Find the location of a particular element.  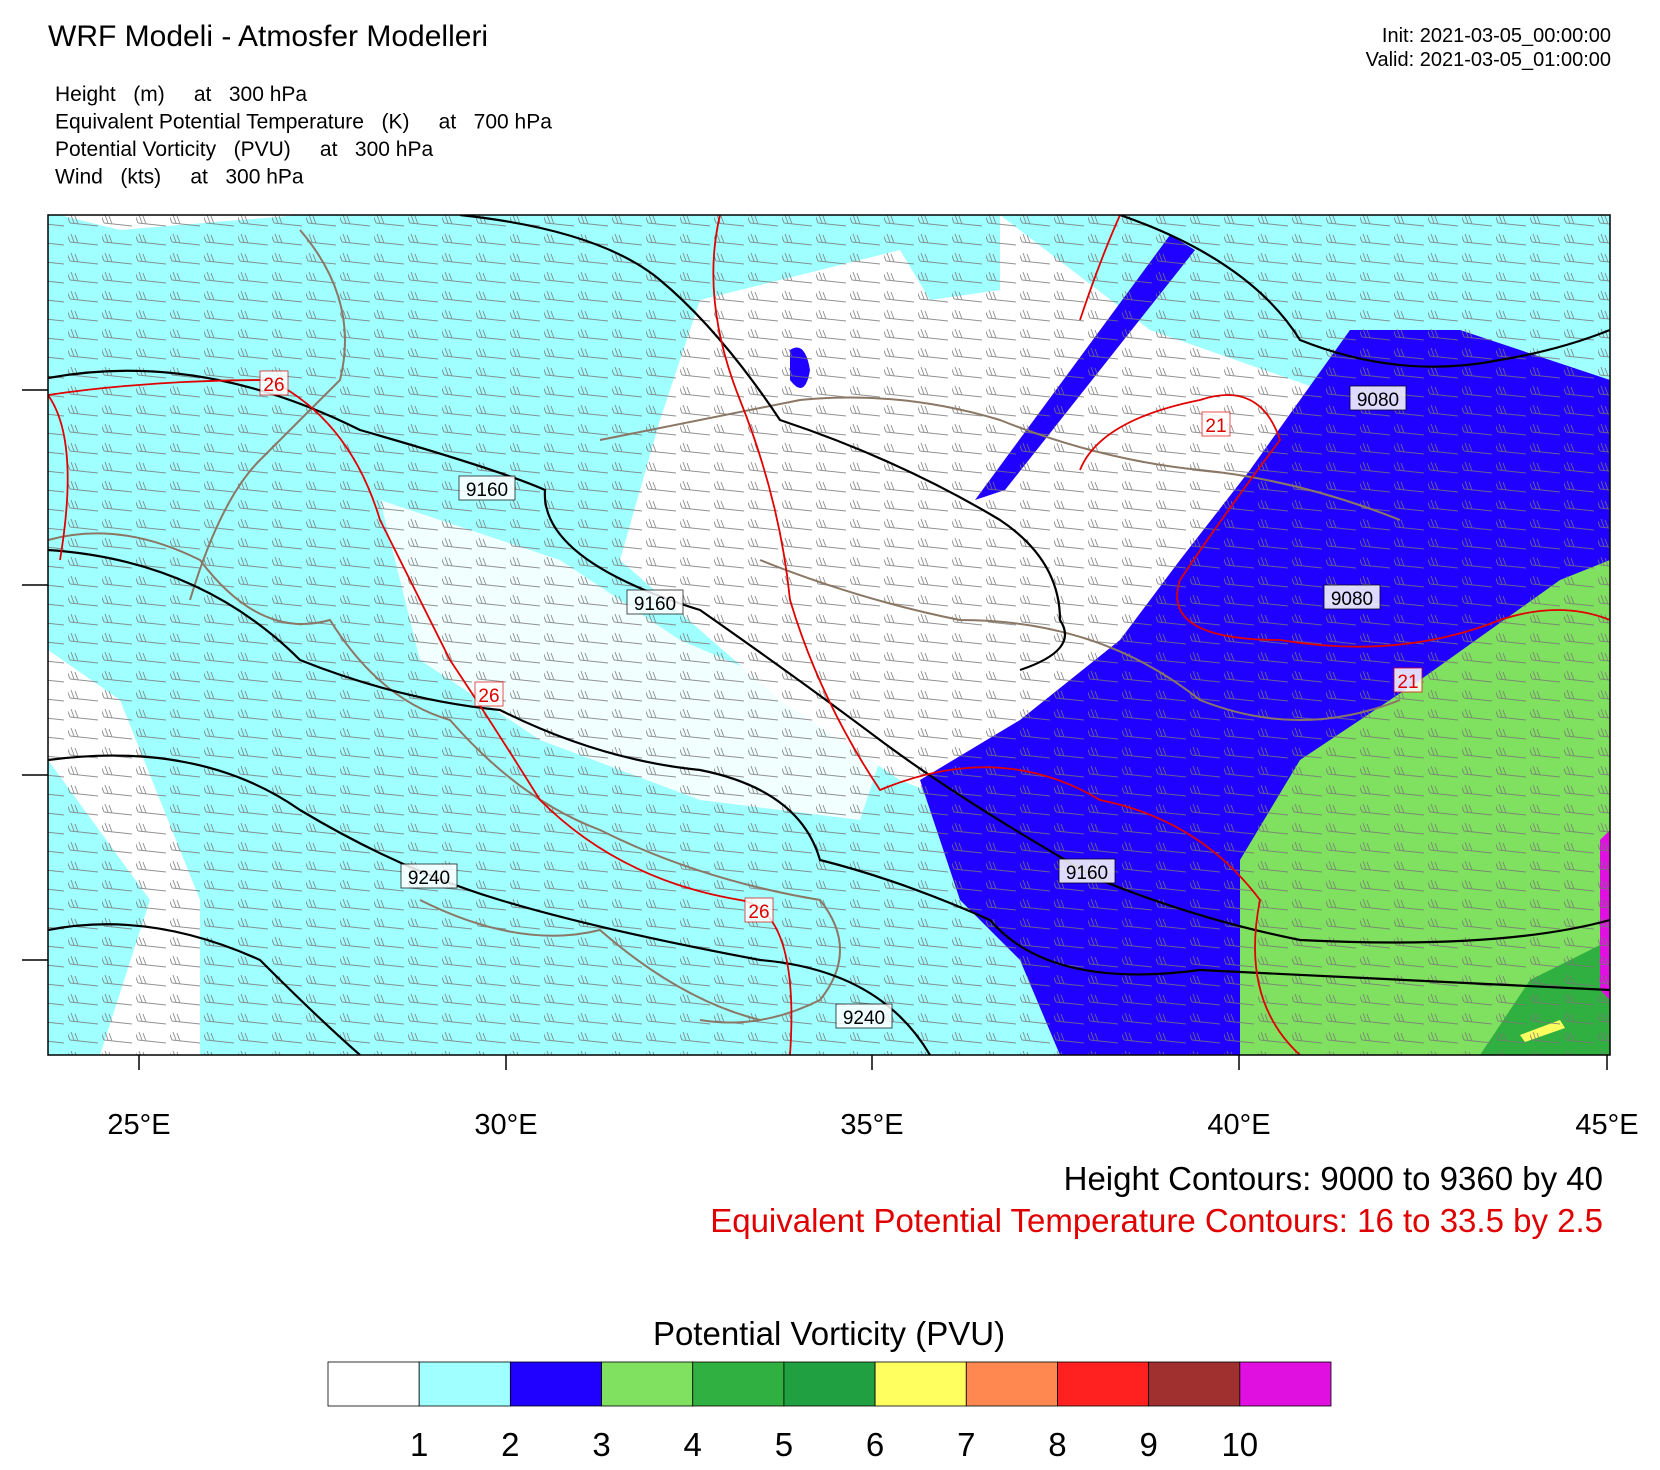

valid-time: Valid: 2021-03-05_01:00:00 is located at coordinates (1488, 60).